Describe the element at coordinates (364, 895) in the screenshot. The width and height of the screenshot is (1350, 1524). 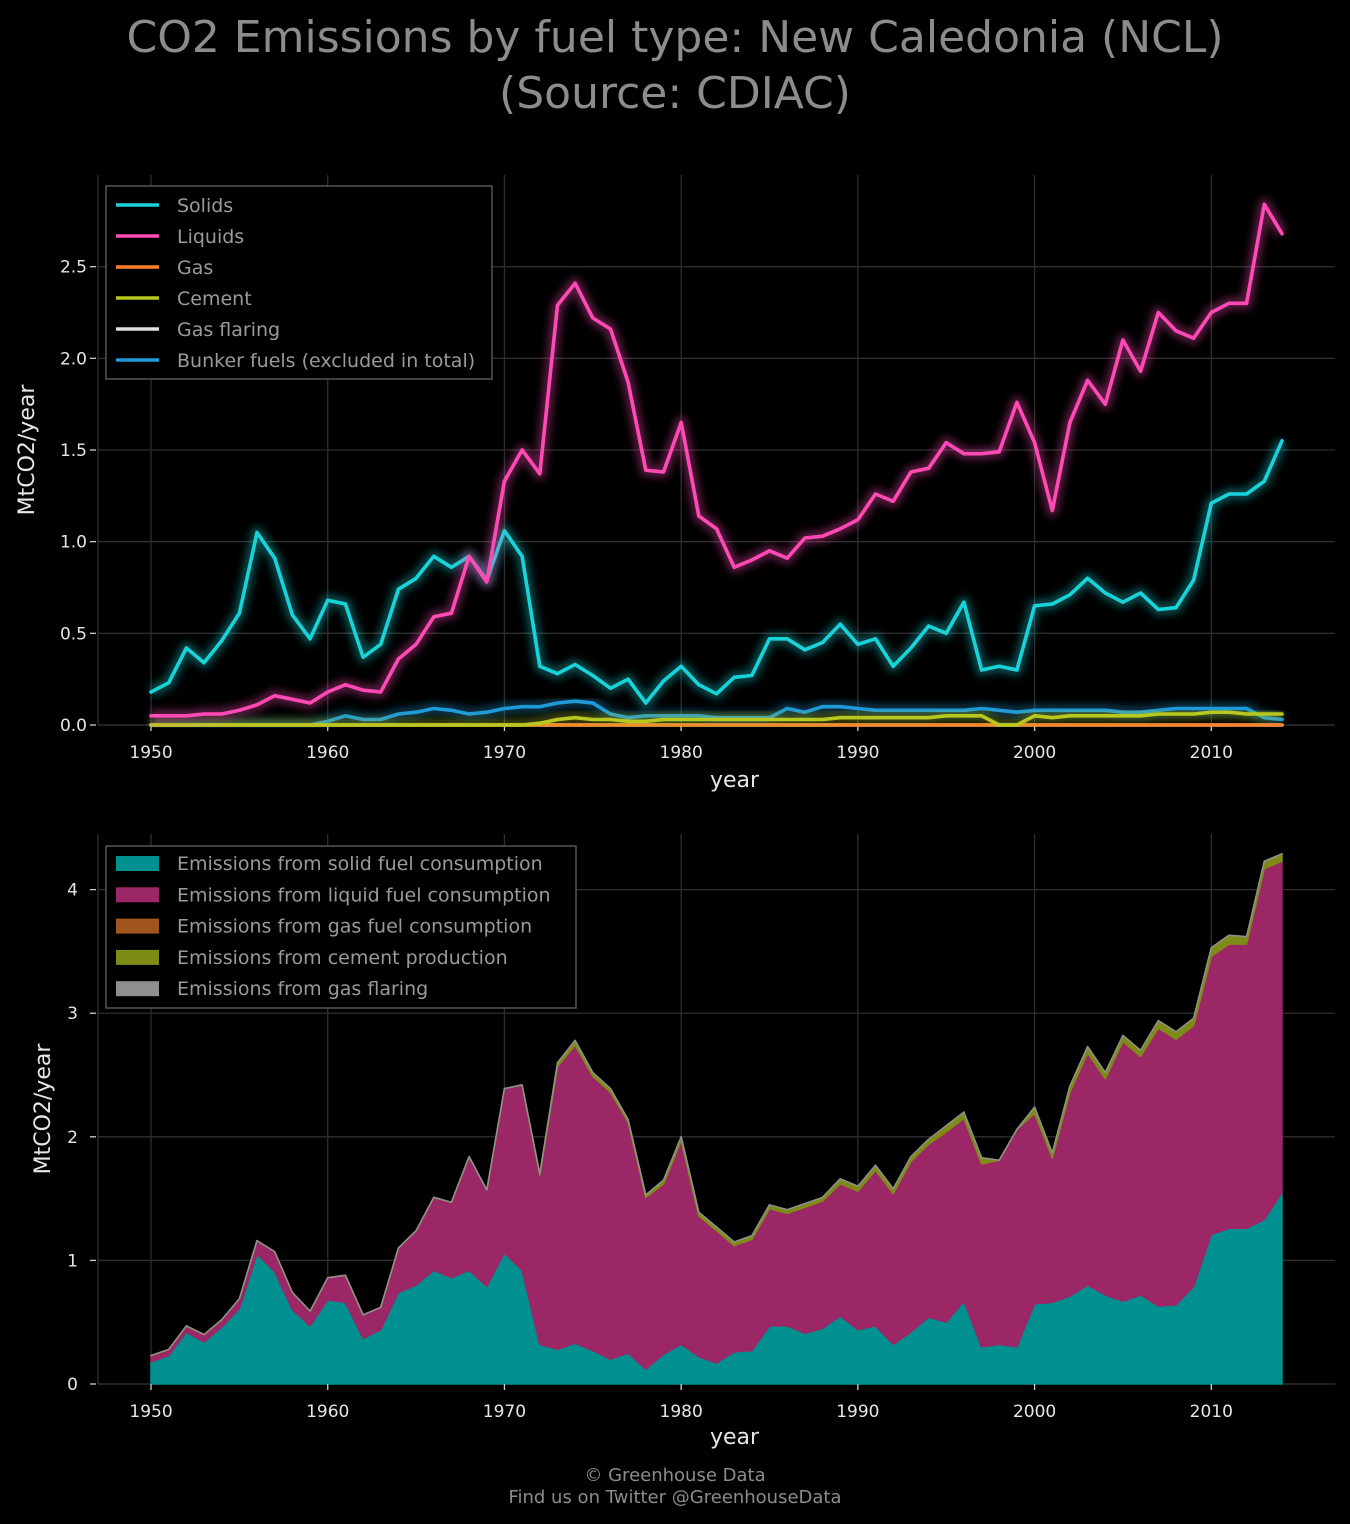
I see `legend-label: Emissions from liquid fuel consumption` at that location.